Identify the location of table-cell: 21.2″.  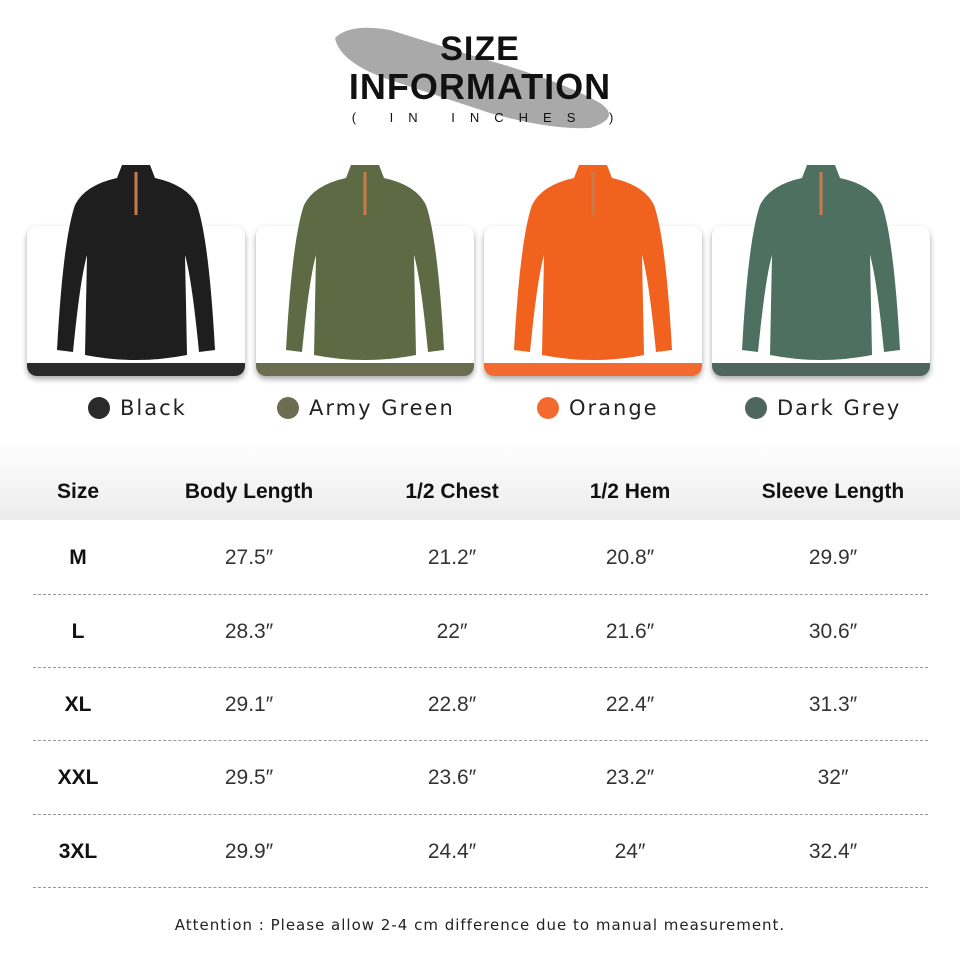
(452, 557).